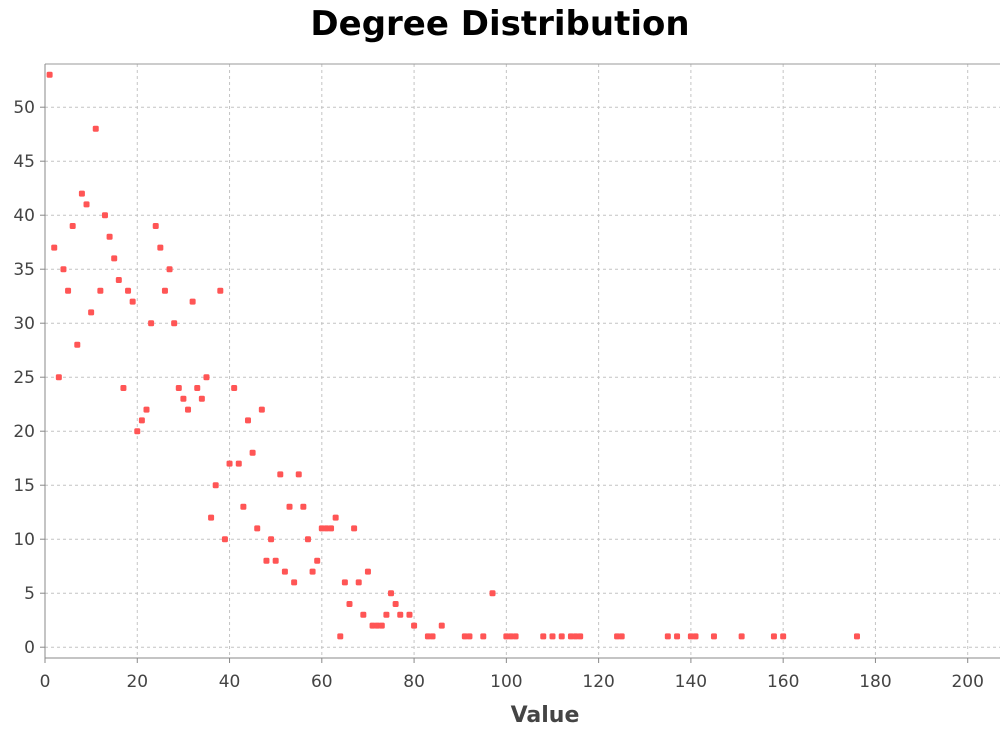 This screenshot has width=1000, height=750. Describe the element at coordinates (691, 682) in the screenshot. I see `x-tick-label: 140` at that location.